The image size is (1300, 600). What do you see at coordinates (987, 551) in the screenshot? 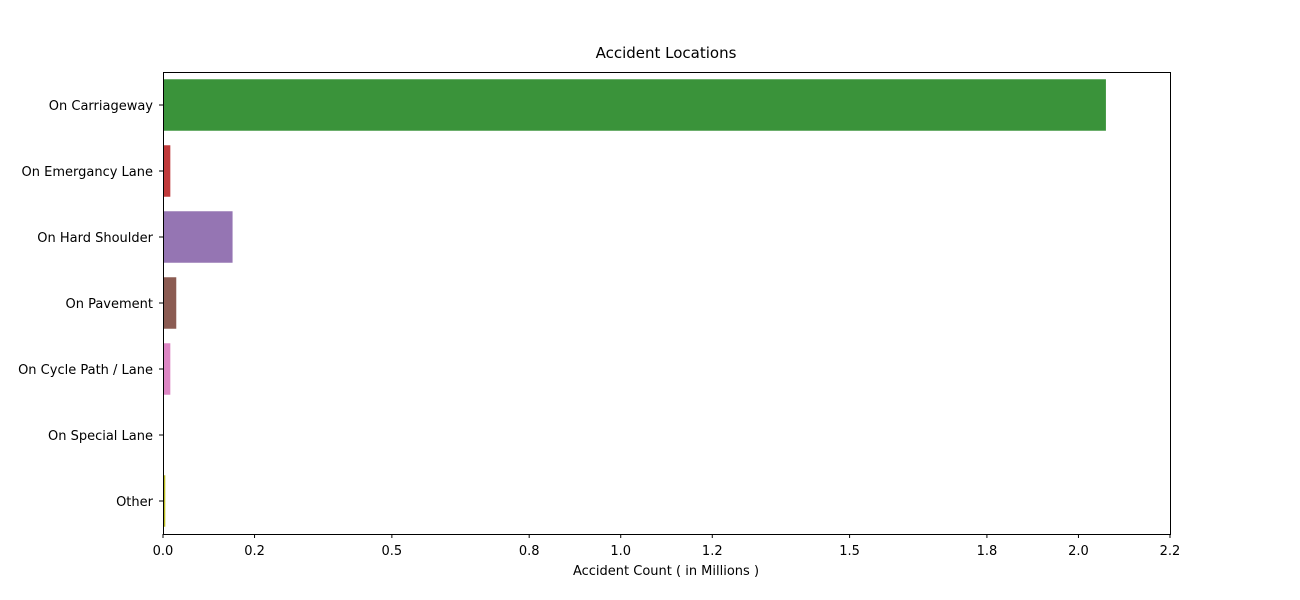
I see `x-tick-label: 1.8` at bounding box center [987, 551].